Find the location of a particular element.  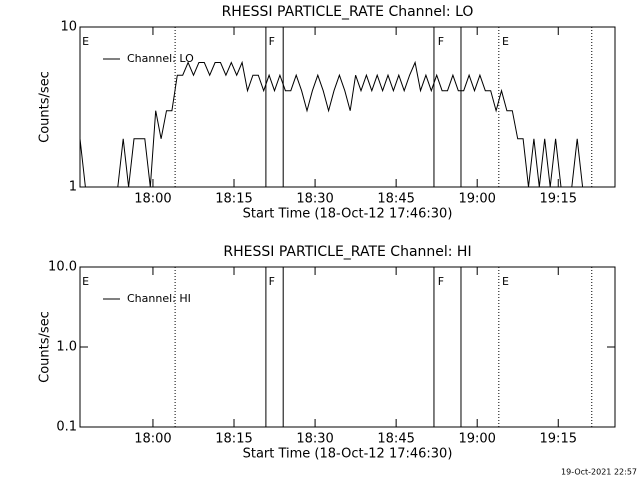

chart-title: RHESSI PARTICLE_RATE Channel: LO is located at coordinates (348, 12).